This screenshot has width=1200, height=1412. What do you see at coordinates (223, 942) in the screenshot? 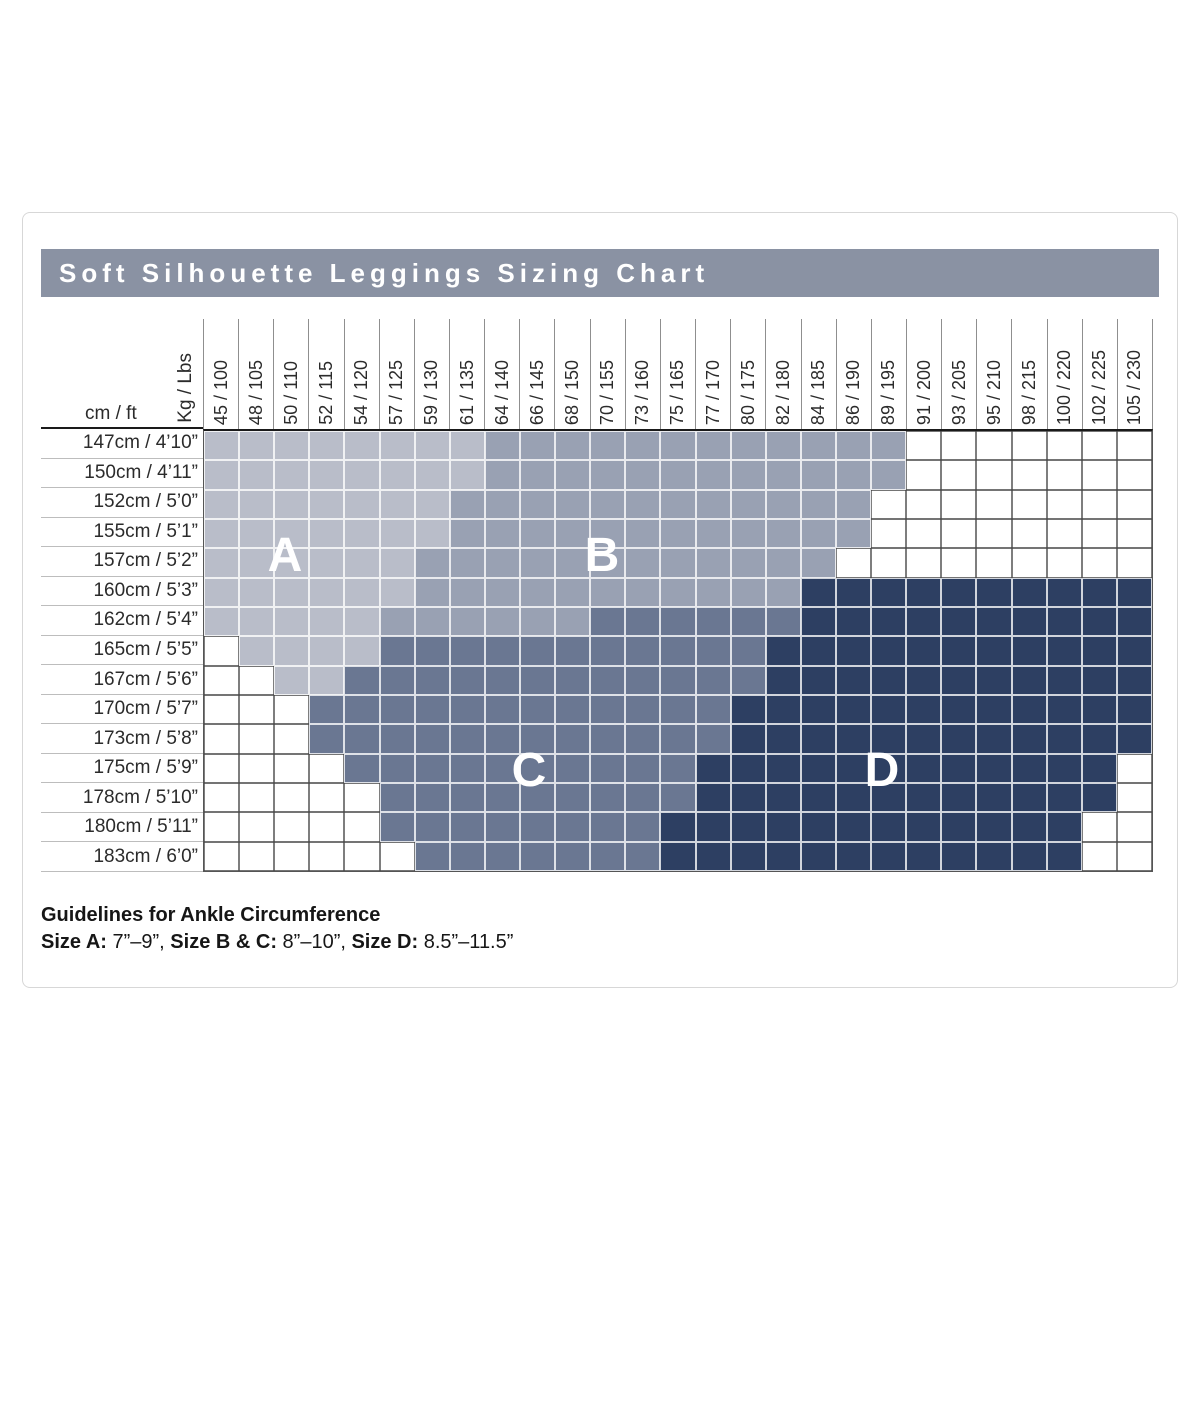
I see `size-bc-label: Size B & C:` at bounding box center [223, 942].